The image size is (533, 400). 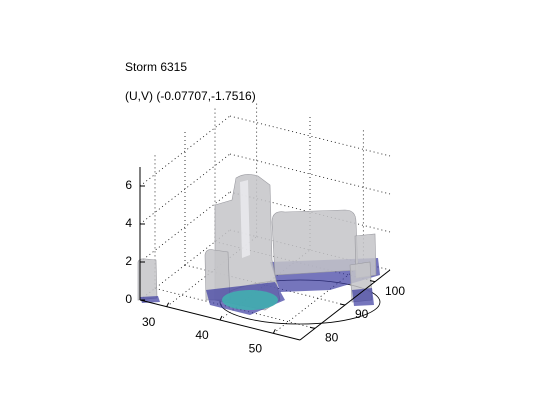 I want to click on y-tick-label: 80, so click(x=332, y=338).